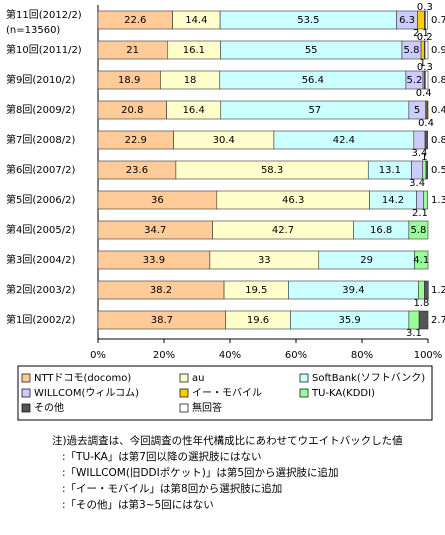  Describe the element at coordinates (129, 80) in the screenshot. I see `data-label: 18.9` at that location.